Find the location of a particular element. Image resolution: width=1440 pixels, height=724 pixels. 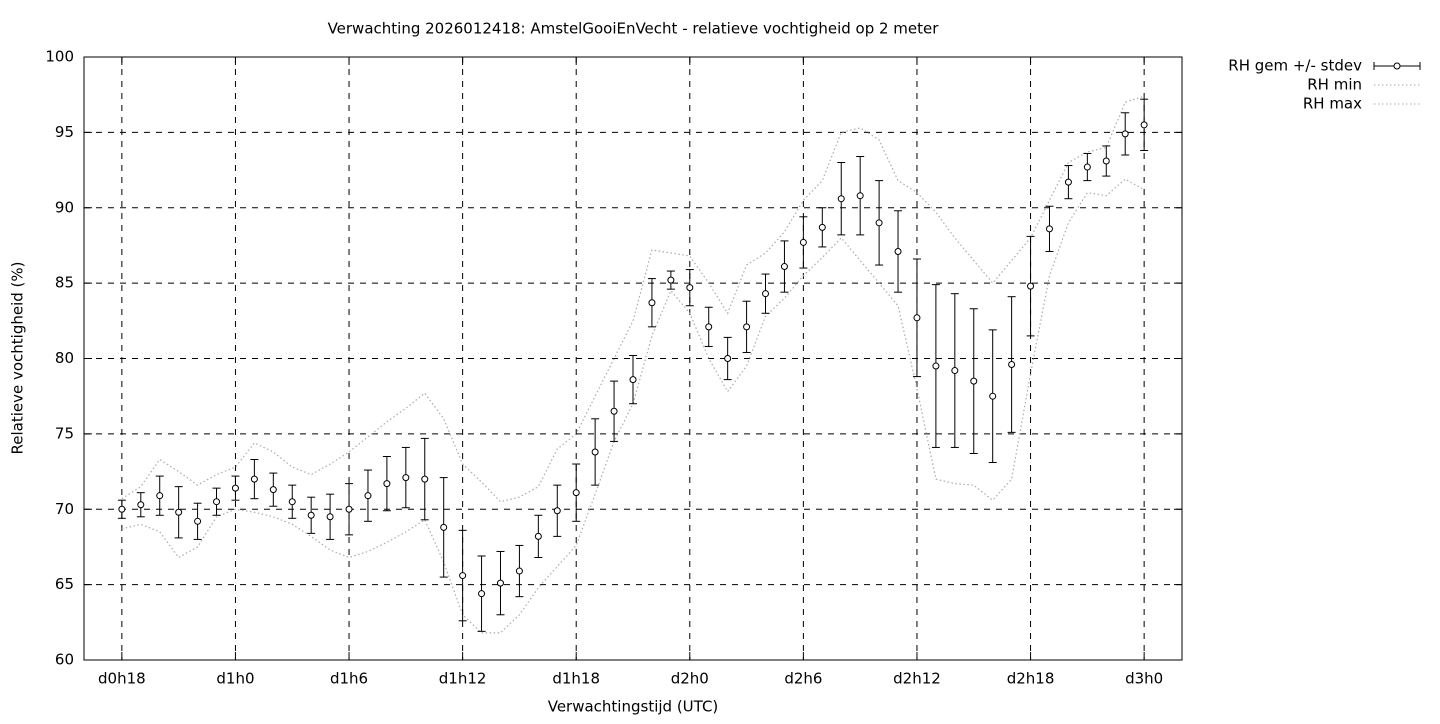

y-tick-label: 60 is located at coordinates (64, 660).